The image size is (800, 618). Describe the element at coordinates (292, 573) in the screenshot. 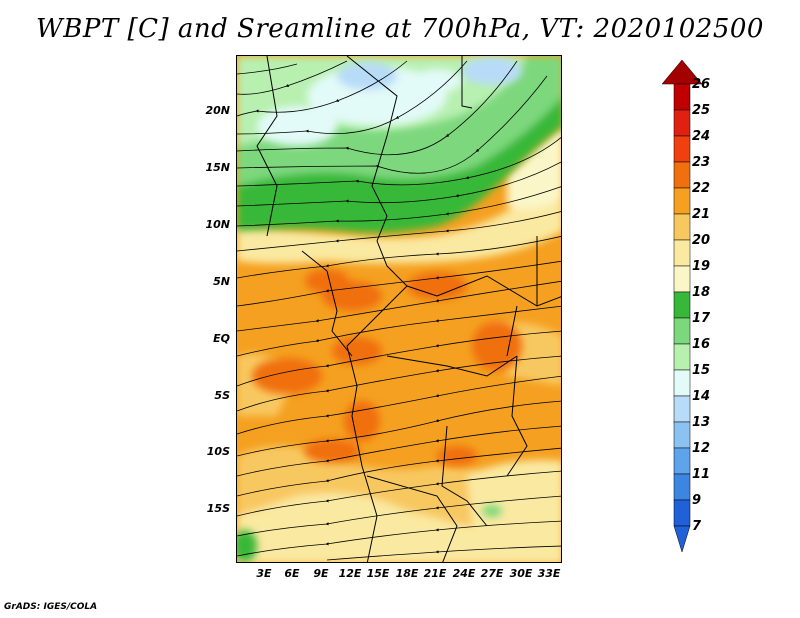

I see `lon-label-6e: 6E` at that location.